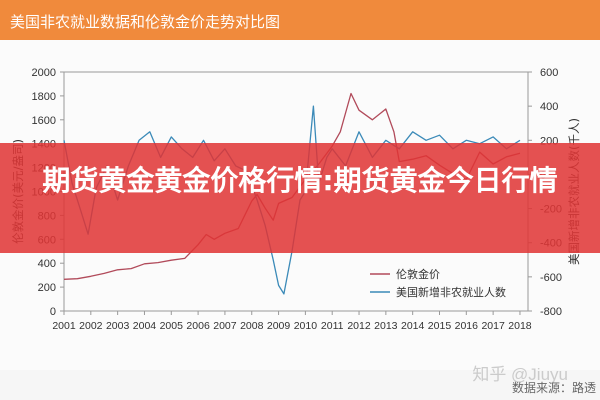 This screenshot has height=400, width=600. What do you see at coordinates (467, 326) in the screenshot?
I see `x-tick-label: 2016` at bounding box center [467, 326].